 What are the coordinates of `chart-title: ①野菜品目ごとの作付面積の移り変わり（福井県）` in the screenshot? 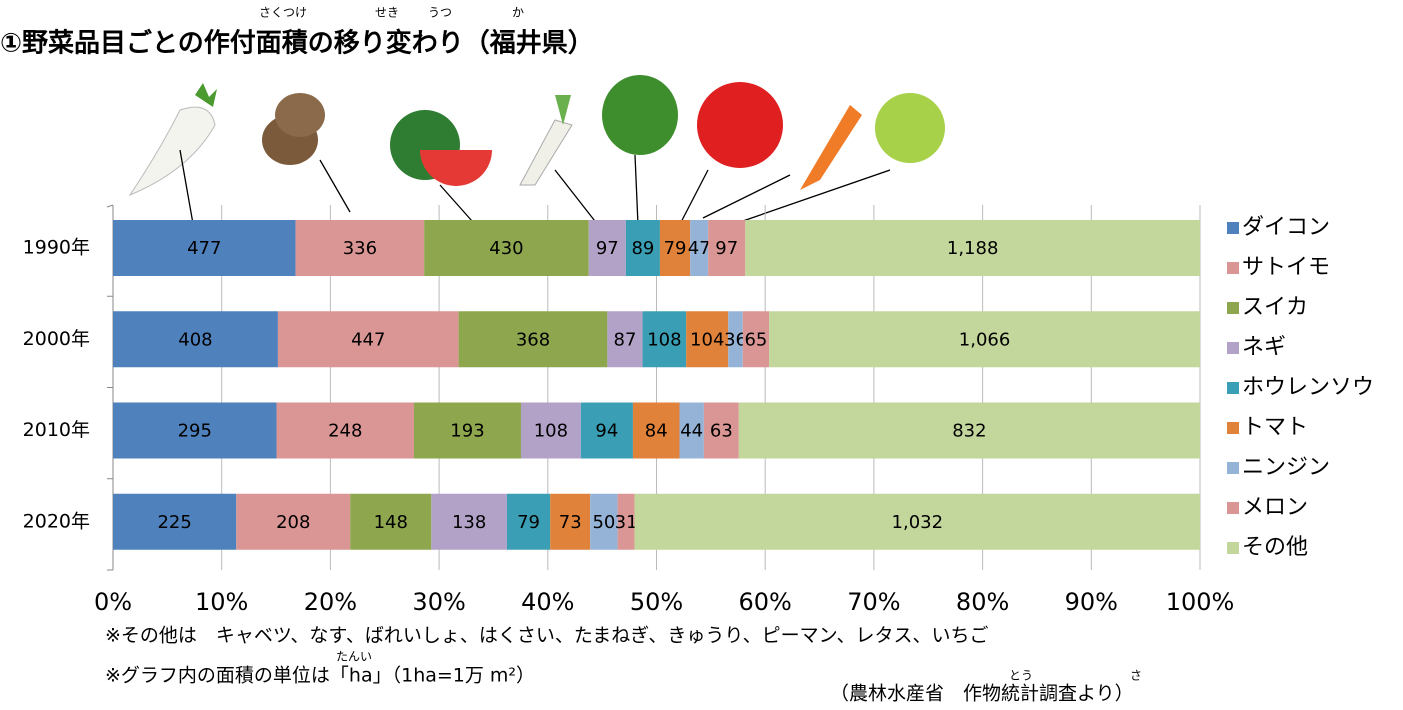 It's located at (297, 43).